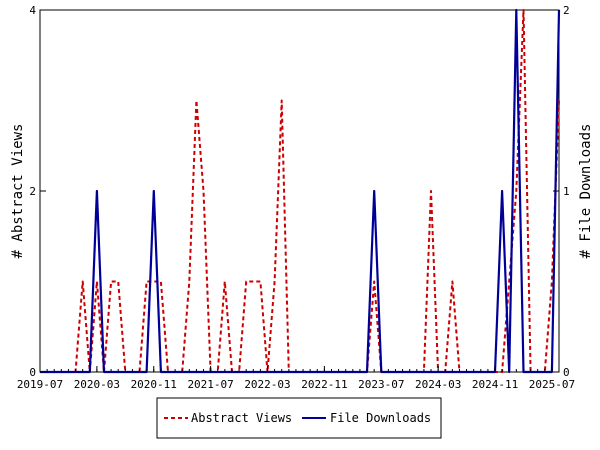 This screenshot has height=450, width=600. What do you see at coordinates (381, 384) in the screenshot?
I see `x-tick-label: 2023-07` at bounding box center [381, 384].